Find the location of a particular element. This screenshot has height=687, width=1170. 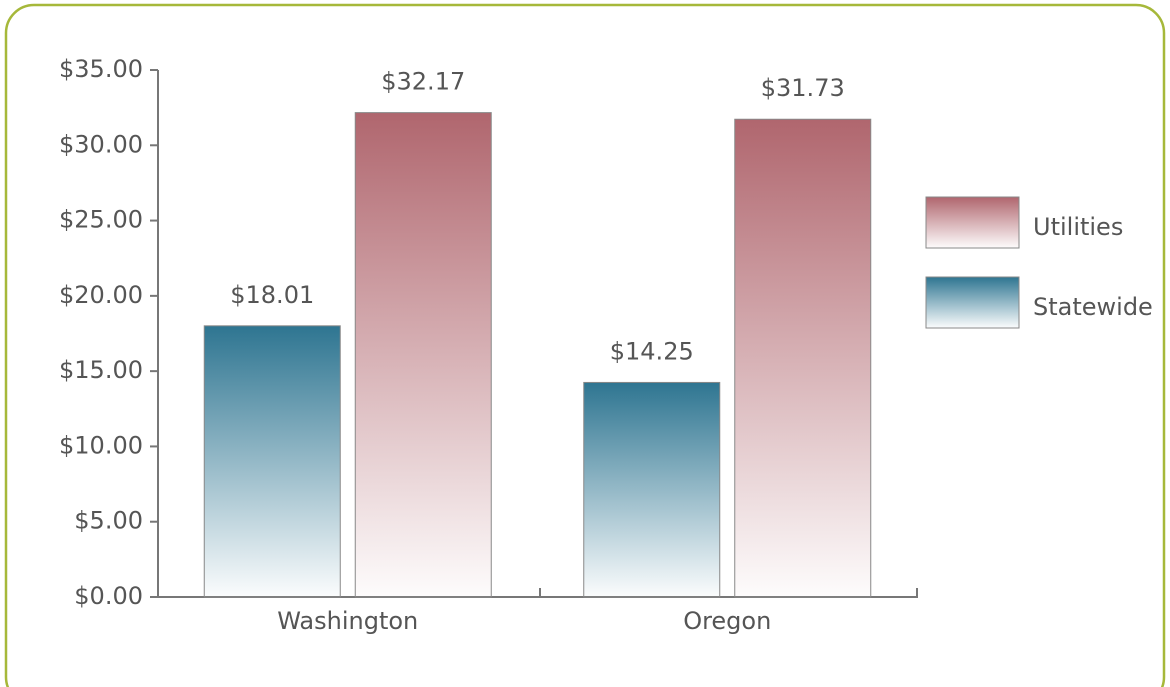

y-tick-label: $25.00 is located at coordinates (101, 220).